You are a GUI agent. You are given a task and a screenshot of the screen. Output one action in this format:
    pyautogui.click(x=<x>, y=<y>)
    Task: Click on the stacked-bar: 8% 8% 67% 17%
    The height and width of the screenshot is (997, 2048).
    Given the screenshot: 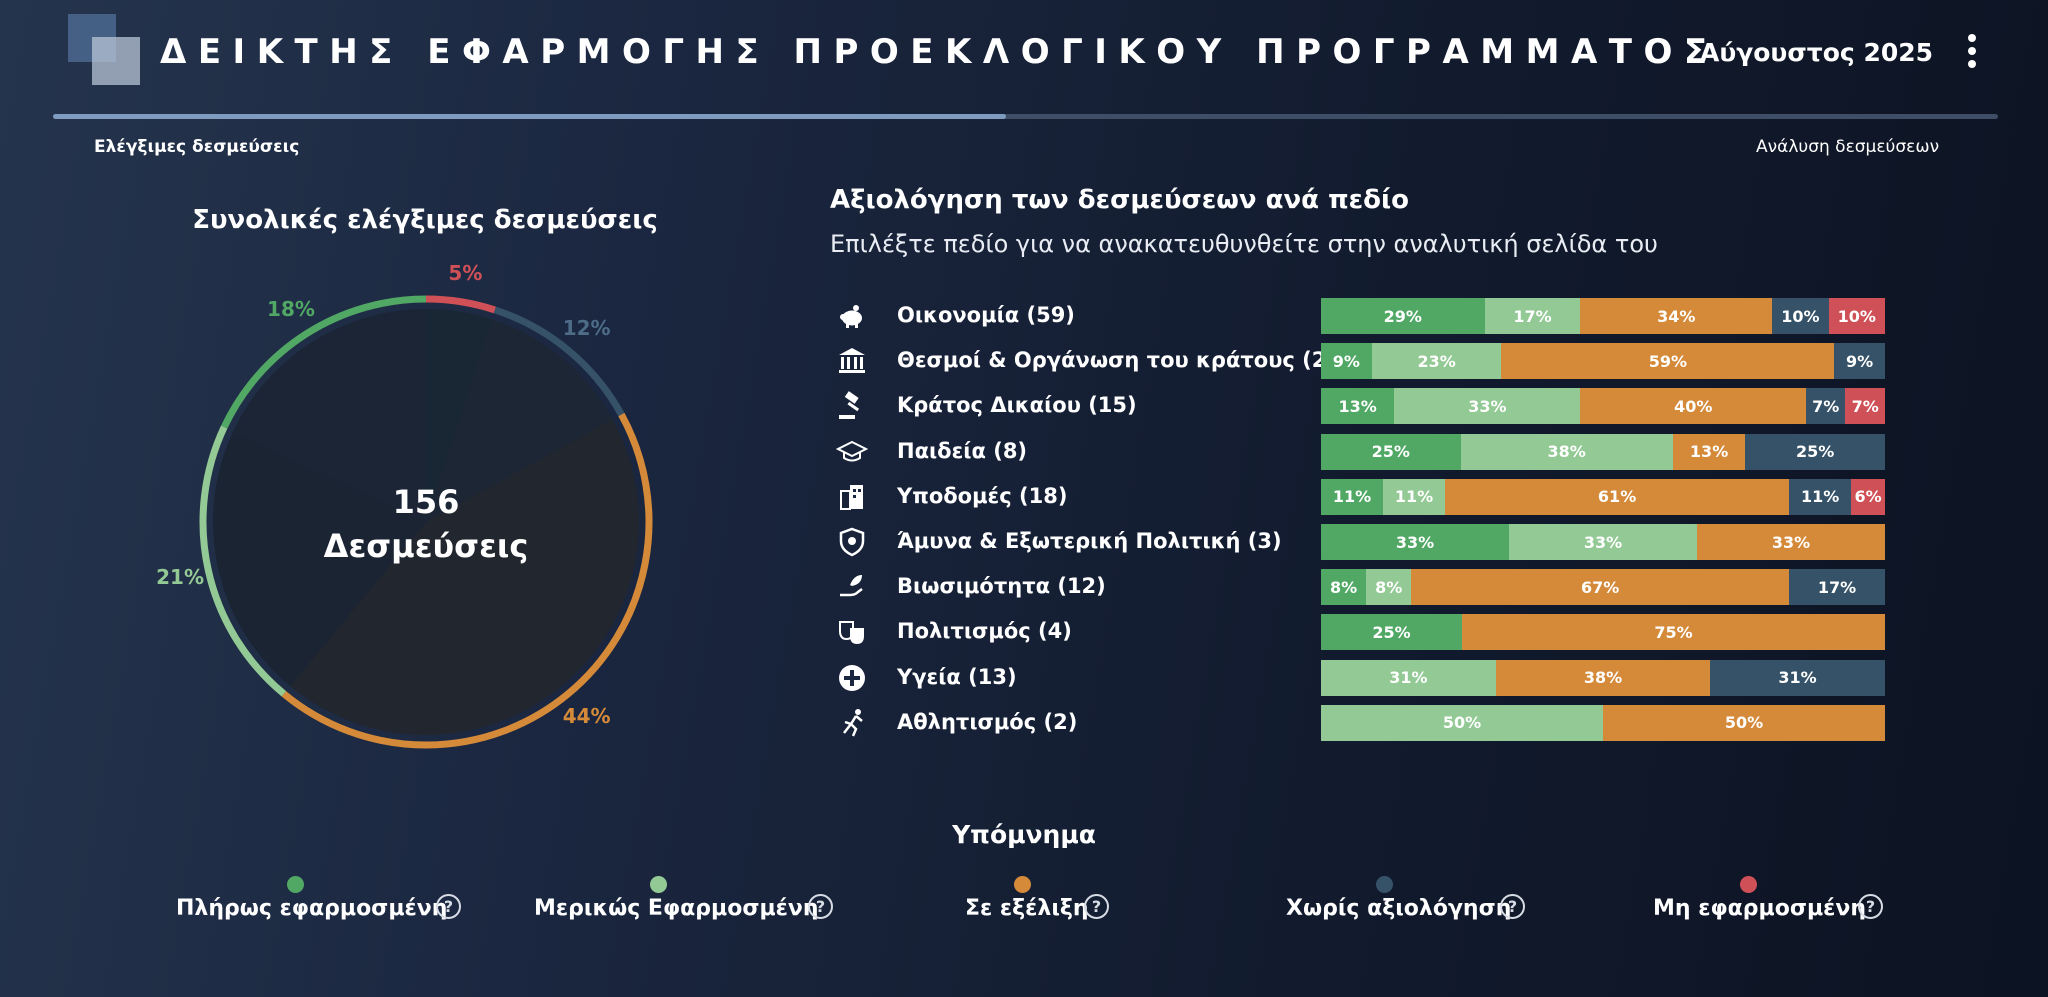 What is the action you would take?
    pyautogui.click(x=1603, y=587)
    